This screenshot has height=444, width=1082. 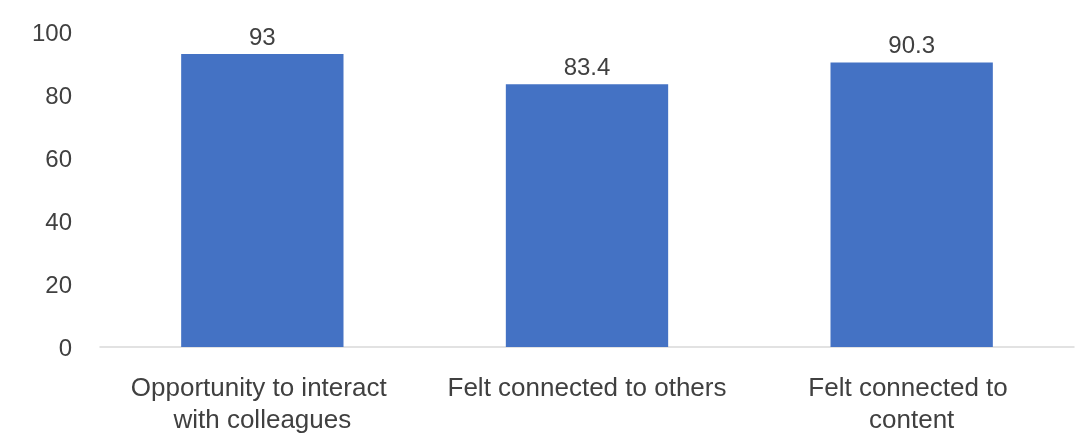 I want to click on x-tick-label: Felt connected to others, so click(x=587, y=387).